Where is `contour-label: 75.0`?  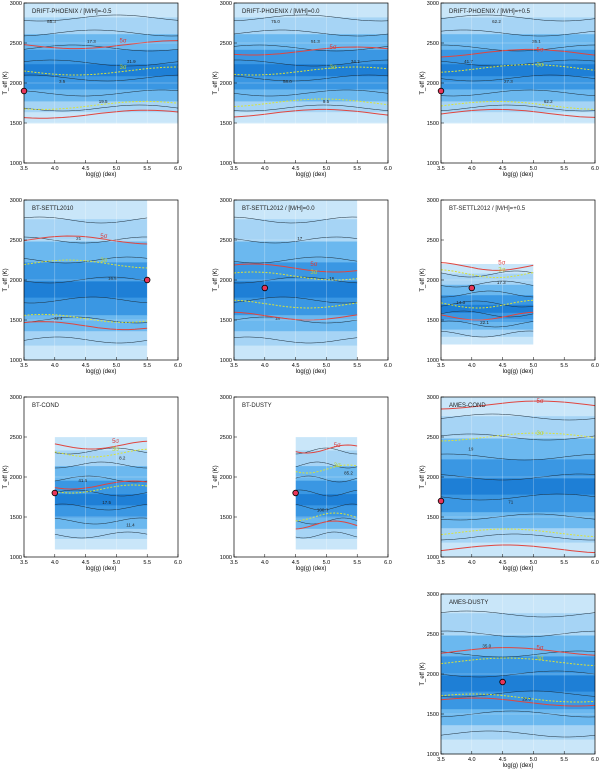 contour-label: 75.0 is located at coordinates (275, 21).